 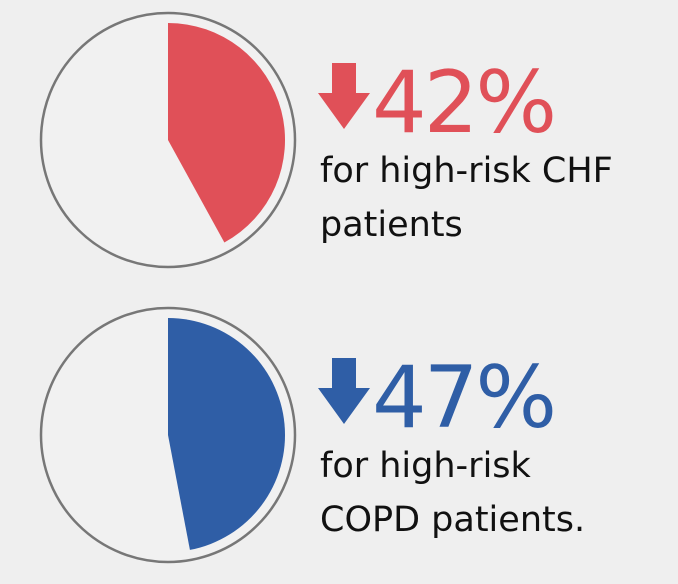 I want to click on pie-slice-chf, so click(x=227, y=133).